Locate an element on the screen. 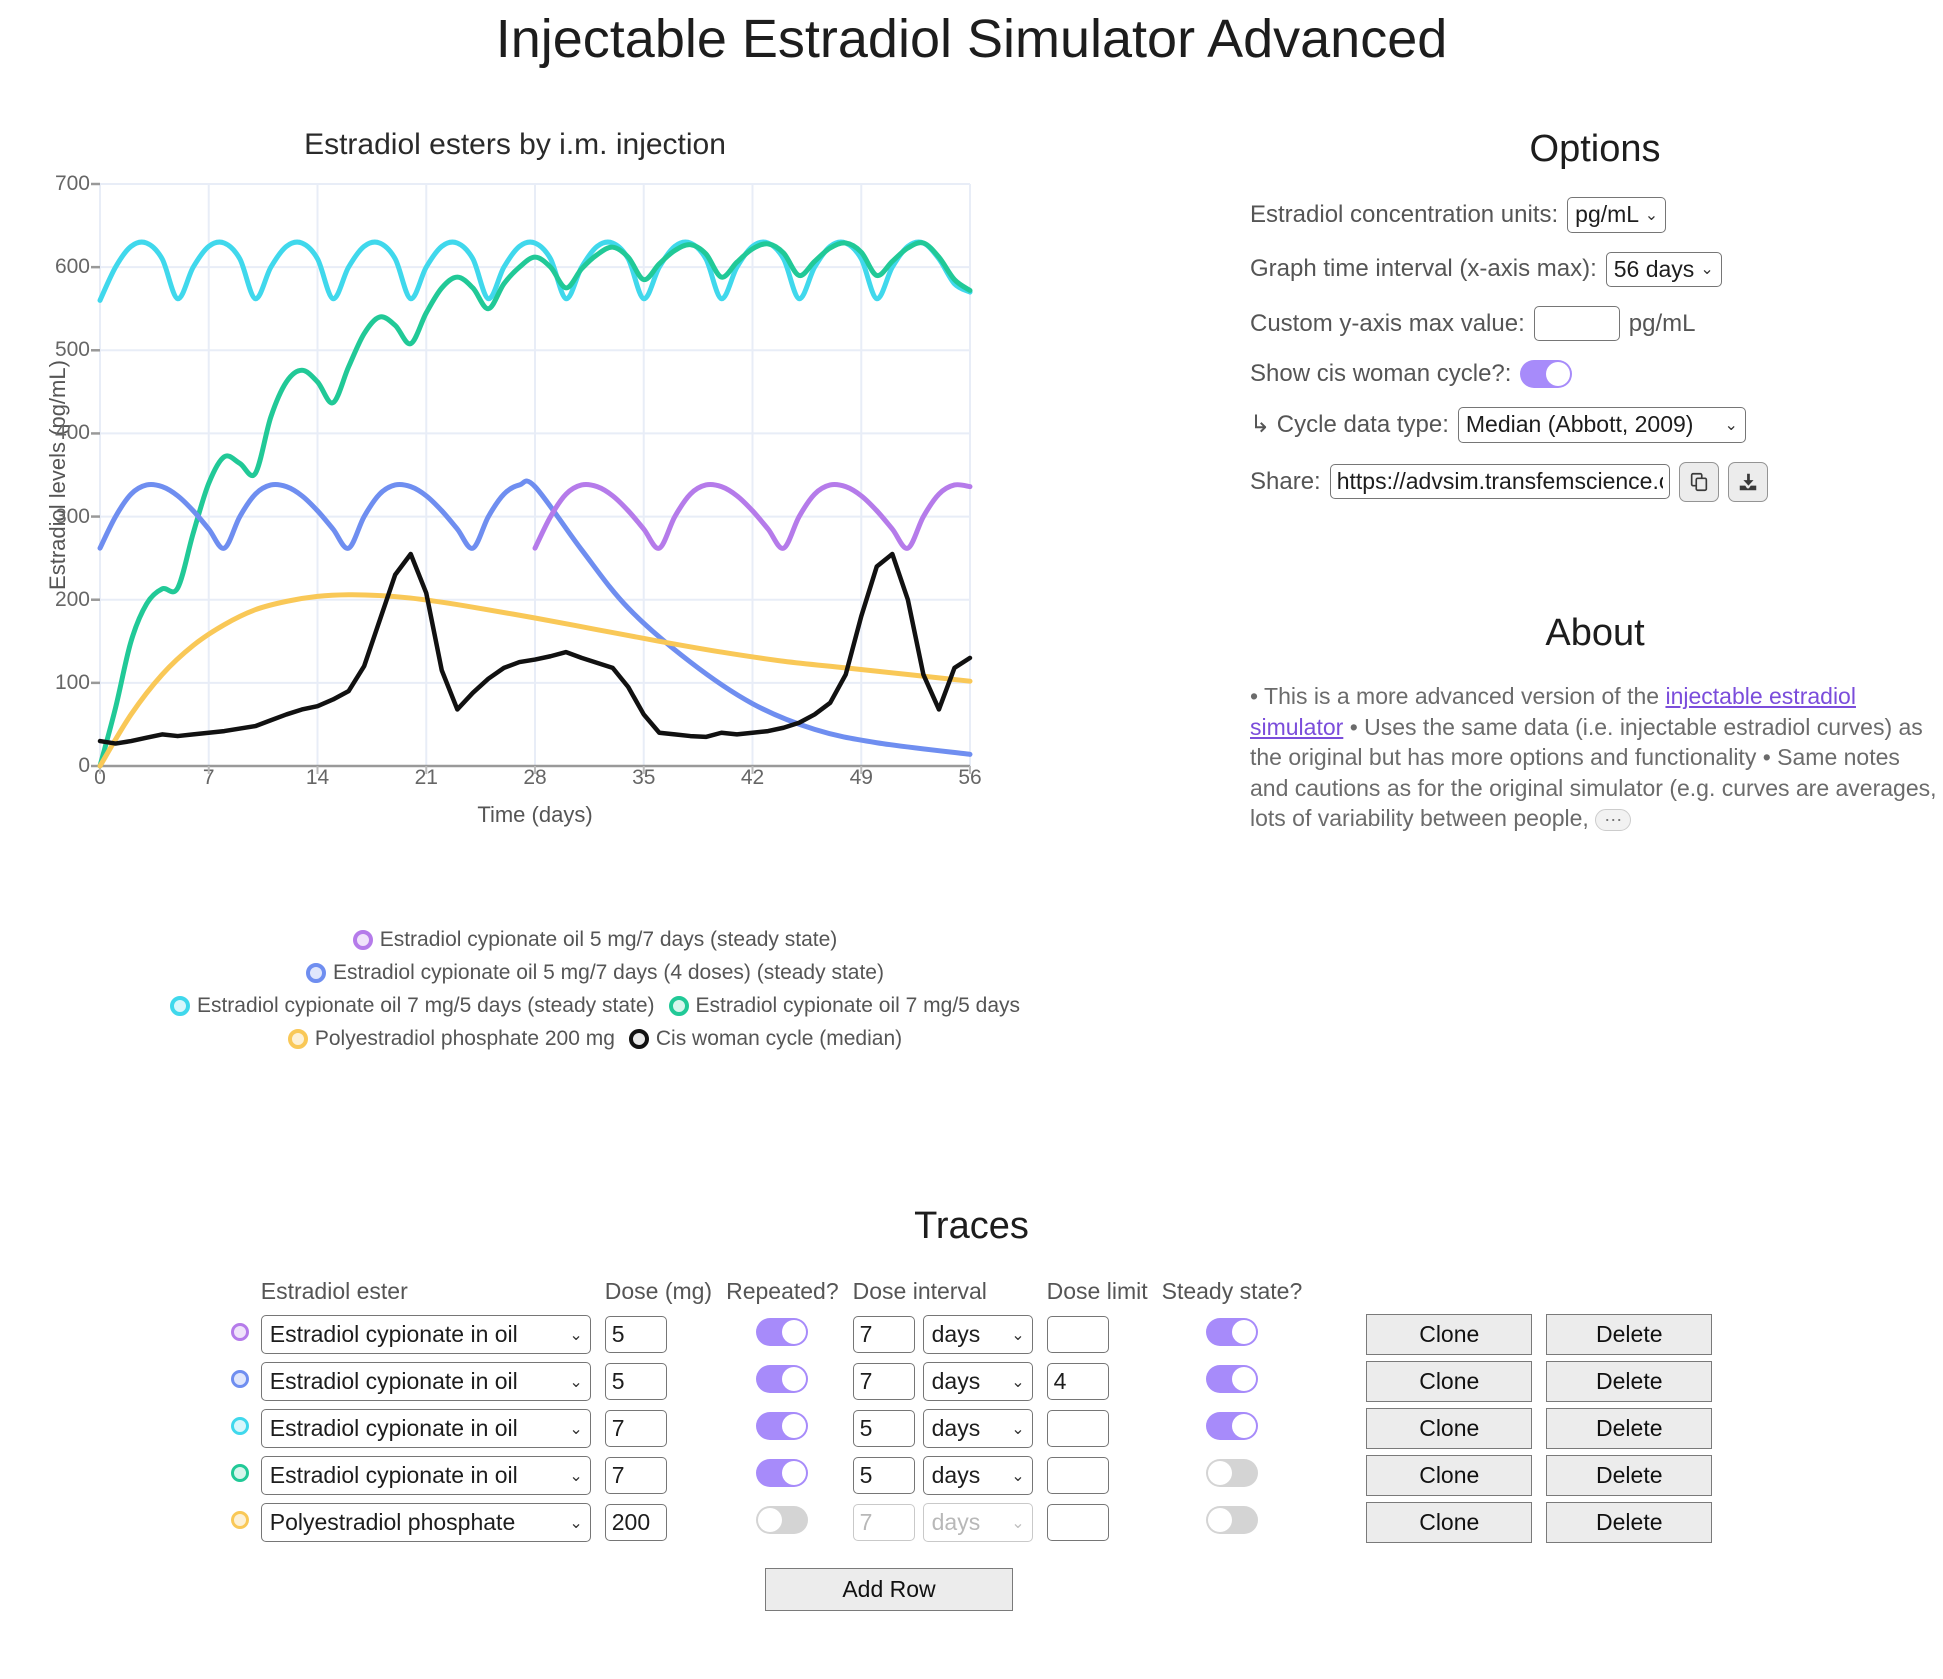 The image size is (1943, 1679). options-heading: Options is located at coordinates (1595, 149).